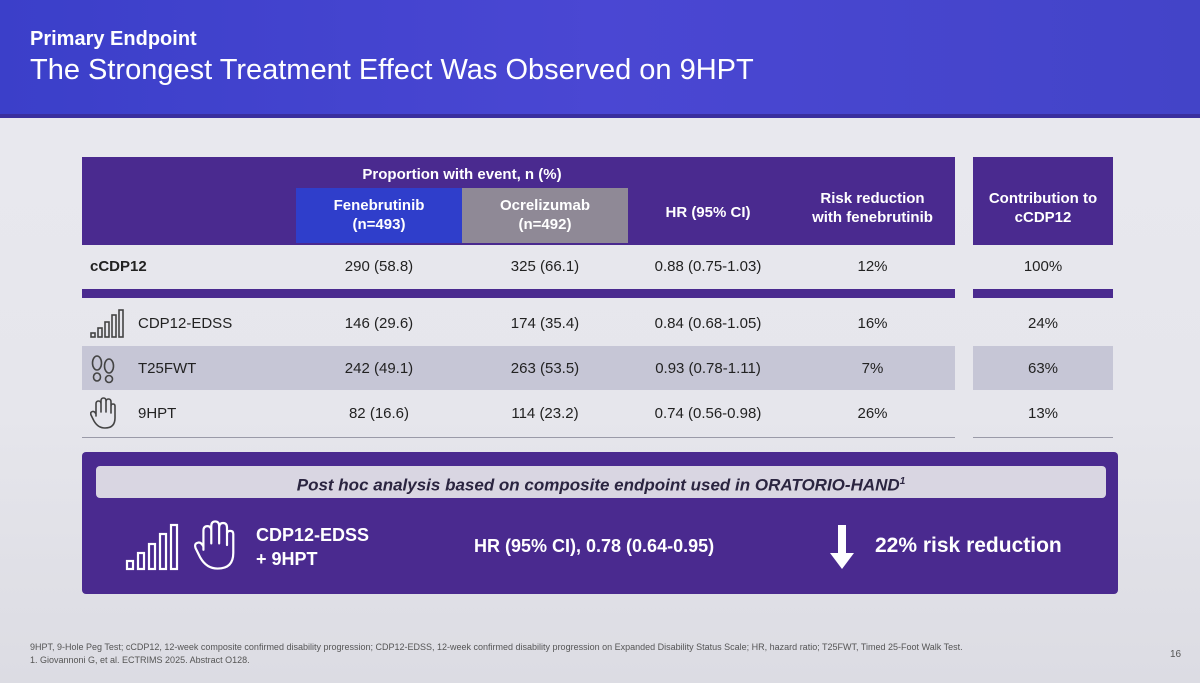 The image size is (1200, 683). I want to click on contribution-header: Contribution to cCDP12, so click(1043, 208).